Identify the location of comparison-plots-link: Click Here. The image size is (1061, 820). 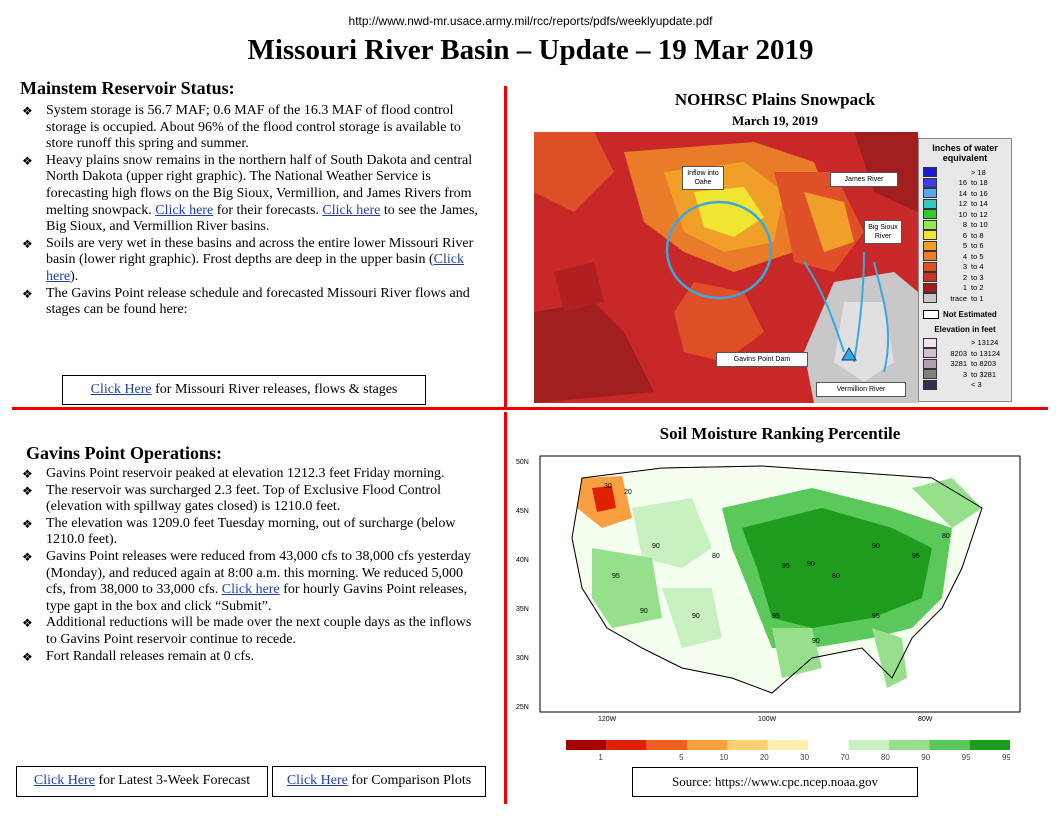
(317, 780).